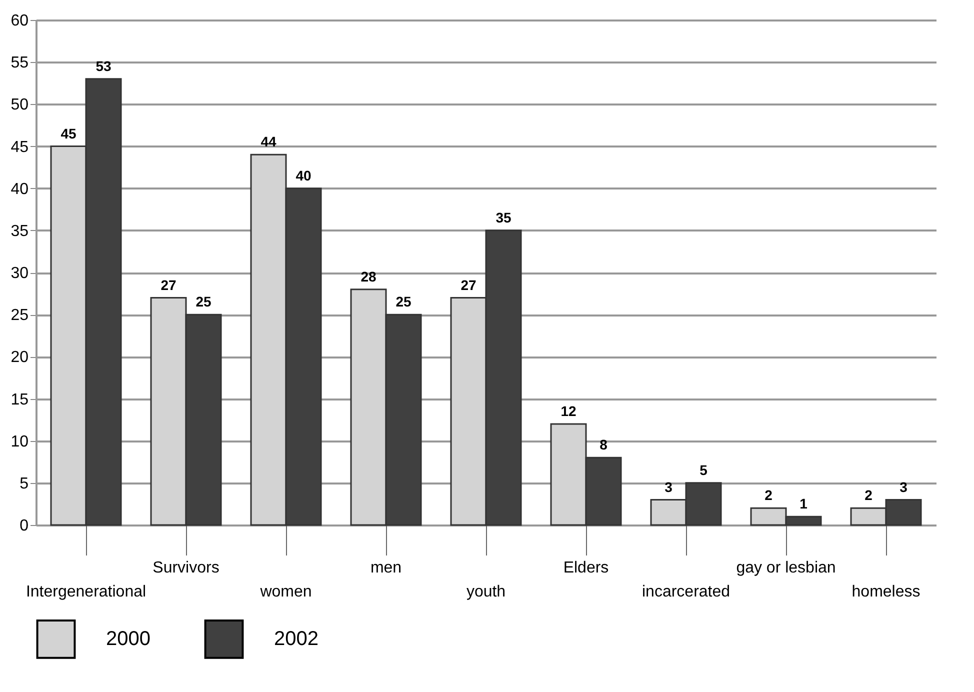 This screenshot has width=974, height=692. Describe the element at coordinates (186, 568) in the screenshot. I see `x-tick-label: Survivors` at that location.